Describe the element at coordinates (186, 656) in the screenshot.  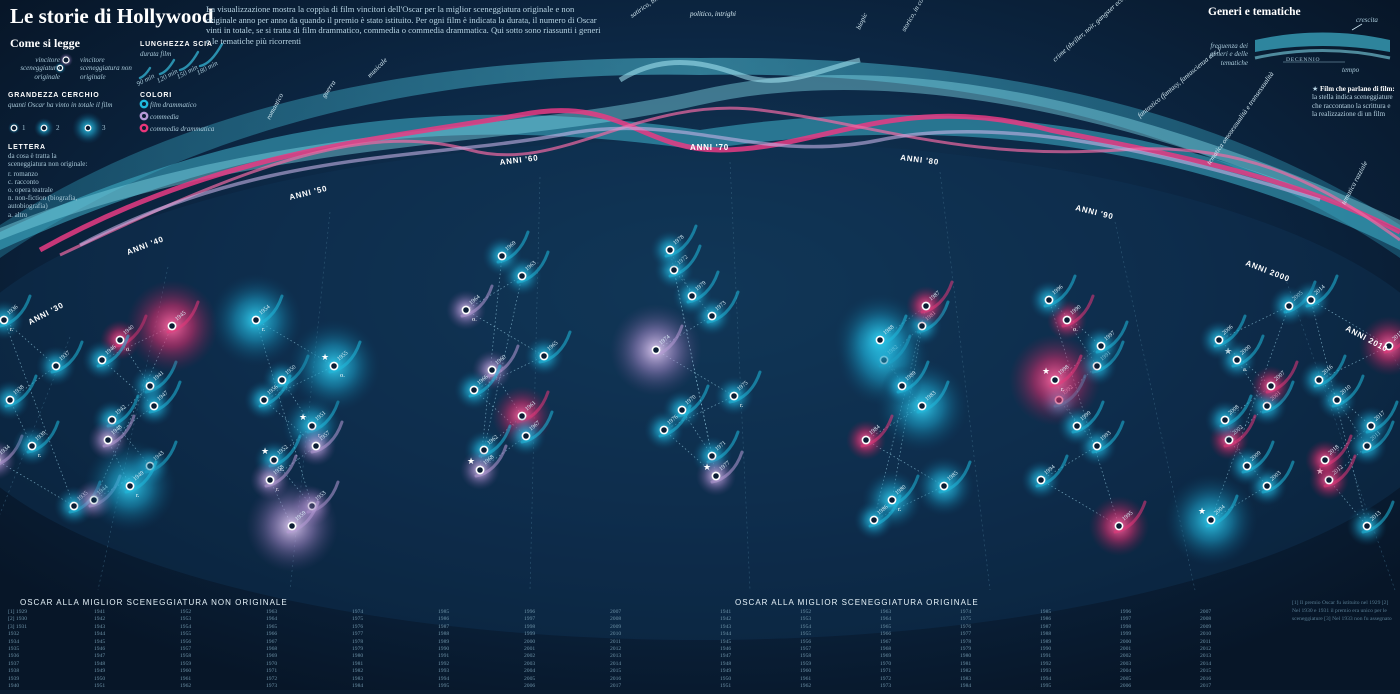
I see `list-year: 1958` at that location.